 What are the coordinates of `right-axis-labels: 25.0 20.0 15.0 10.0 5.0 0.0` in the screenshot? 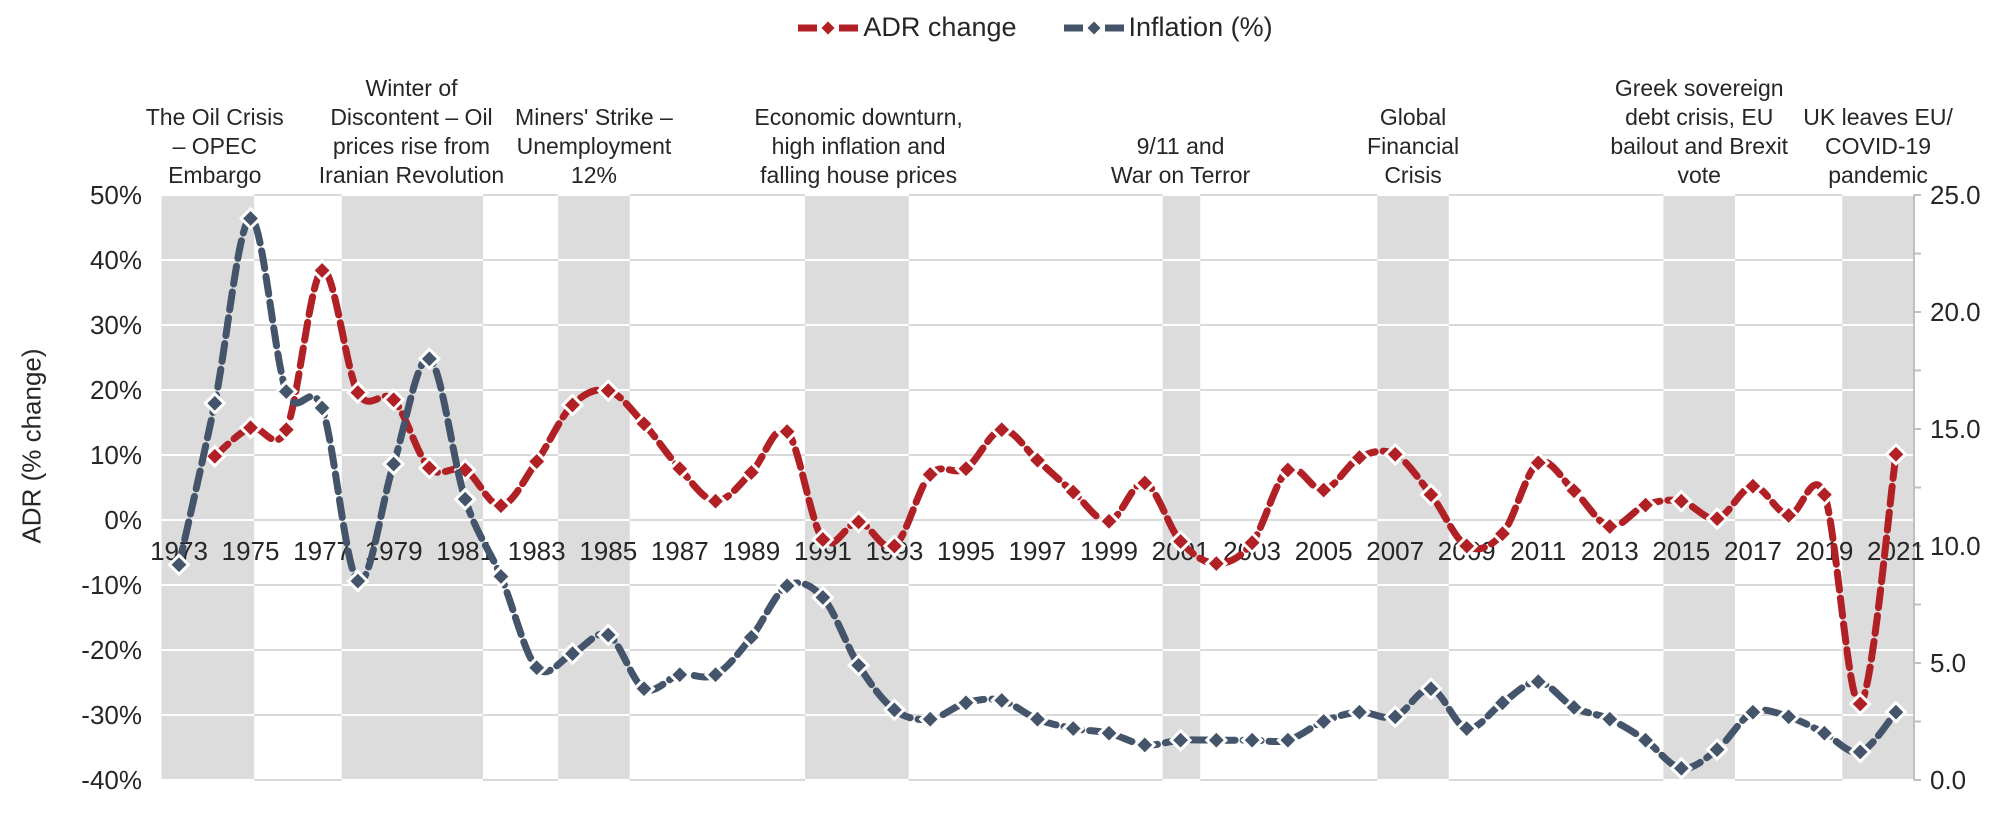 It's located at (1955, 487).